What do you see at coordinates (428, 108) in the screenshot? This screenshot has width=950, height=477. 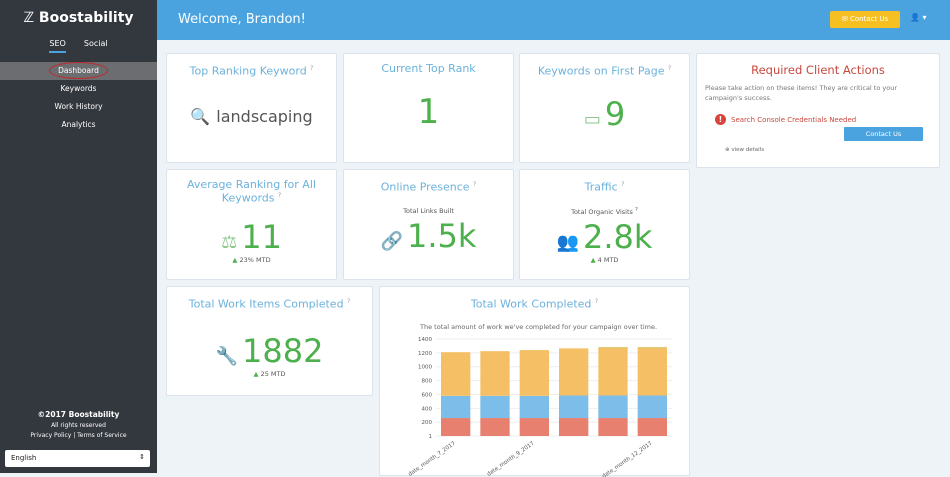 I see `card-top-rank: Current Top Rank 1` at bounding box center [428, 108].